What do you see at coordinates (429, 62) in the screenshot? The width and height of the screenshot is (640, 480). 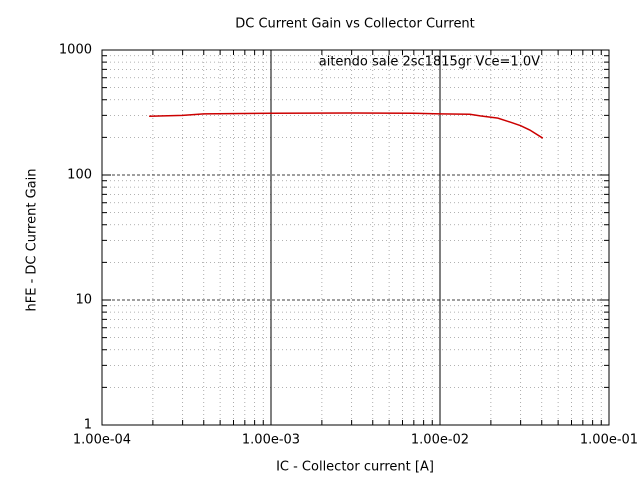 I see `legend-label: aitendo sale 2sc1815gr Vce=1.0V` at bounding box center [429, 62].